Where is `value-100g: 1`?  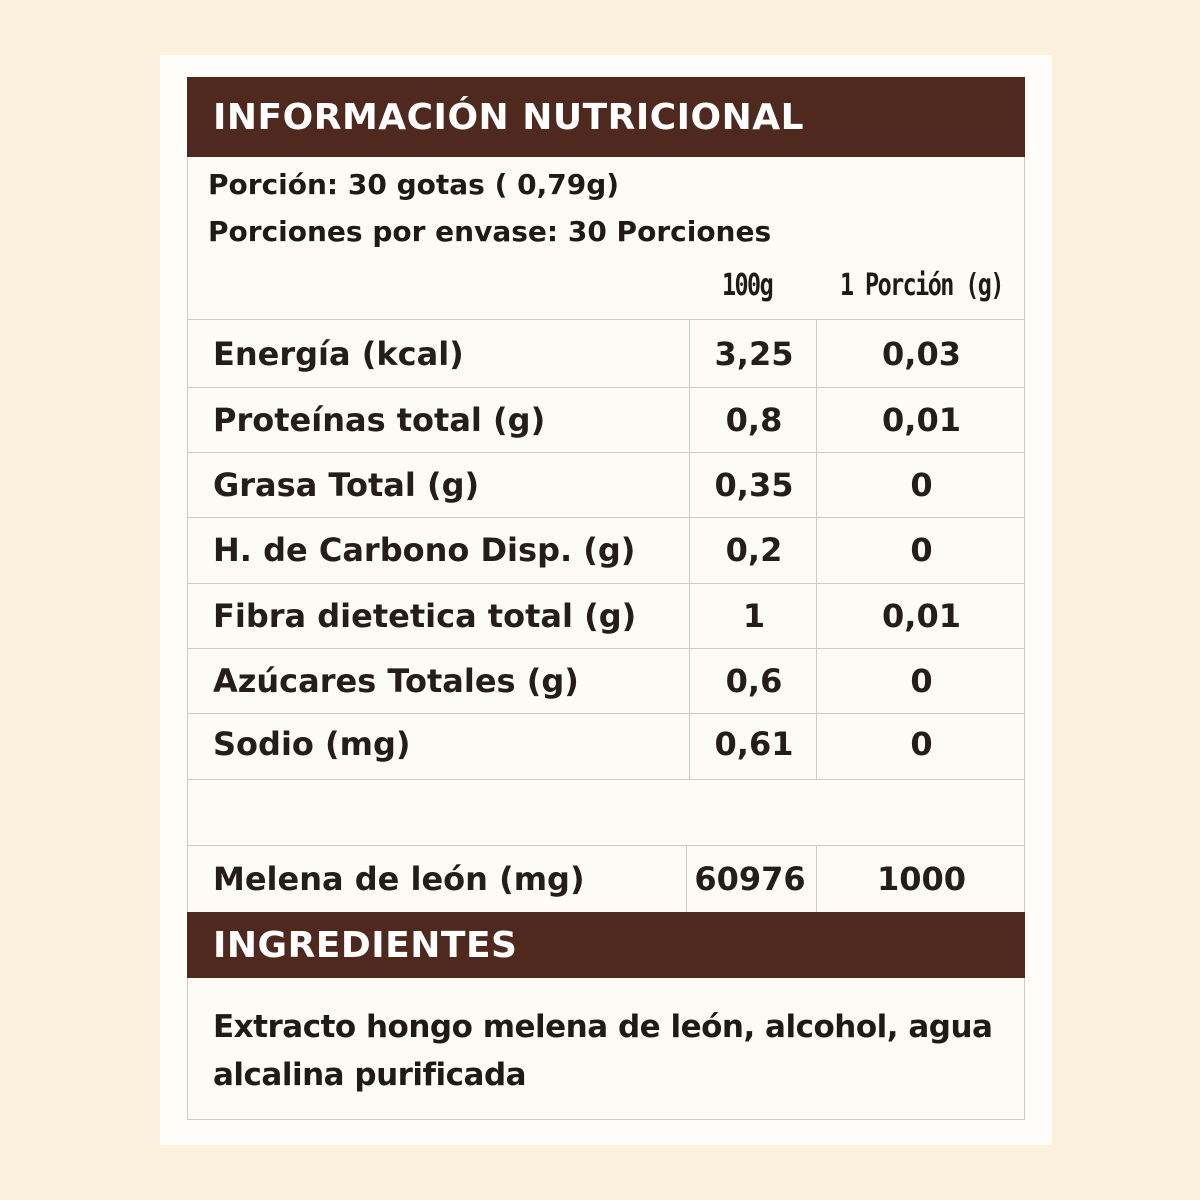 value-100g: 1 is located at coordinates (754, 615).